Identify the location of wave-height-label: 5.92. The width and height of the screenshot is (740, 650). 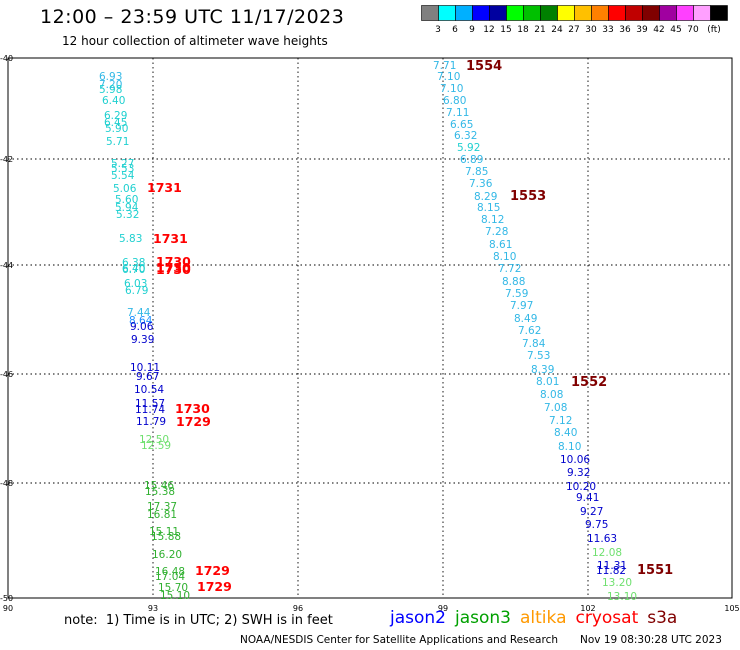
(468, 148).